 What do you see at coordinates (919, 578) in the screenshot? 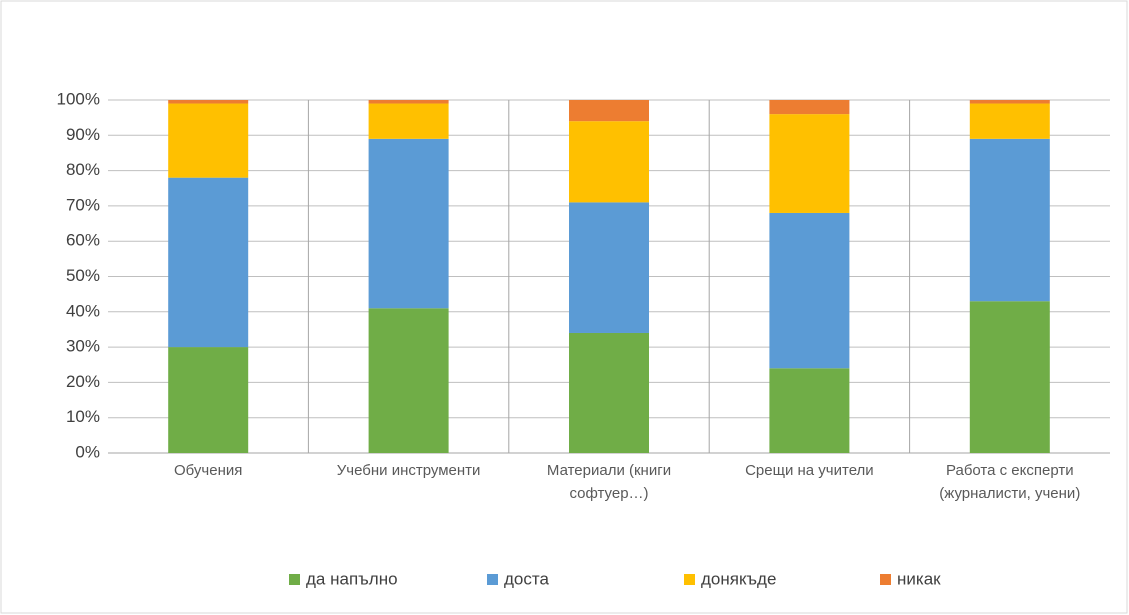
I see `legend-label: никак` at bounding box center [919, 578].